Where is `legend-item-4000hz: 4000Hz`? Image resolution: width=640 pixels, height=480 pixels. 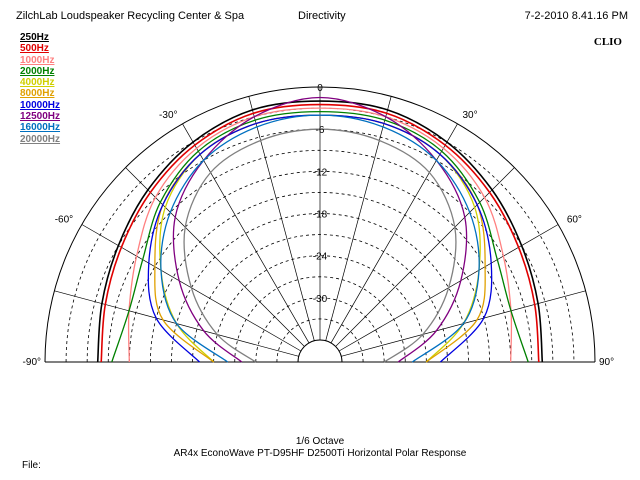 legend-item-4000hz: 4000Hz is located at coordinates (37, 83).